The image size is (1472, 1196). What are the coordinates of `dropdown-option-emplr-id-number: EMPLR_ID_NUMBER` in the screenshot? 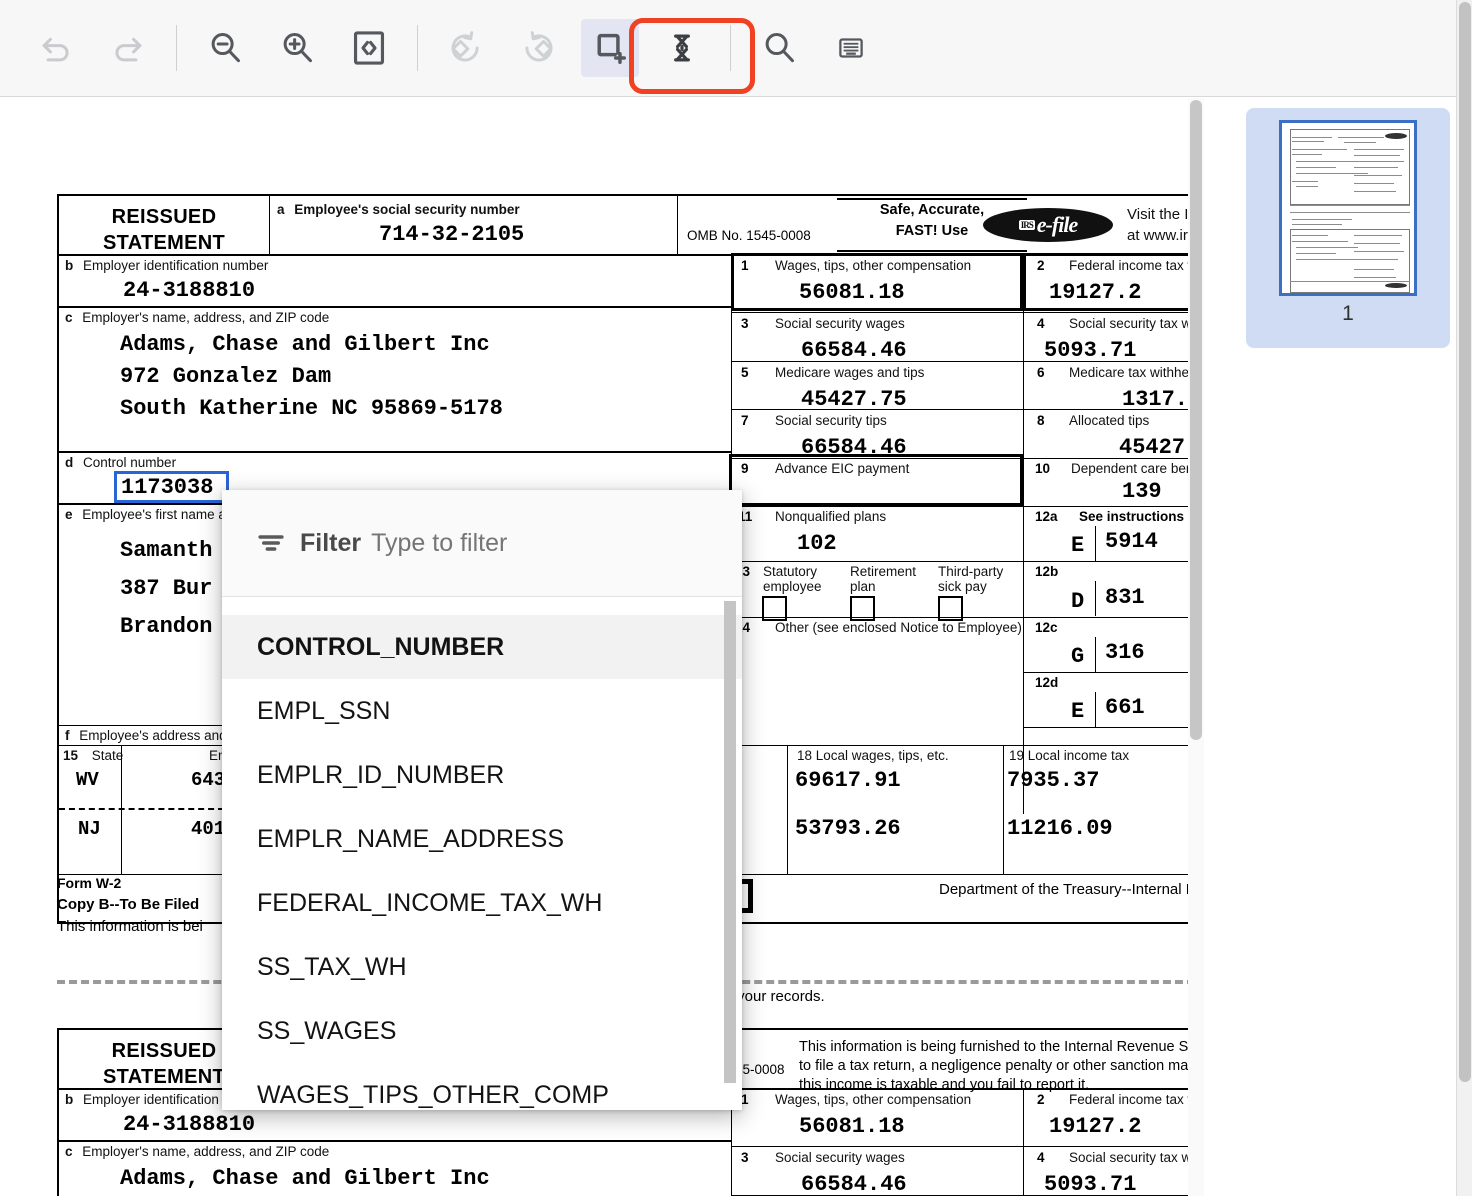 It's located at (381, 774).